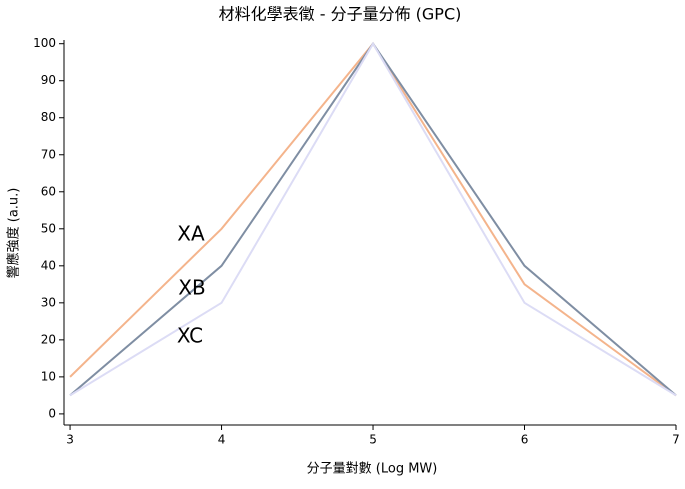  Describe the element at coordinates (191, 234) in the screenshot. I see `series-label: XA` at that location.